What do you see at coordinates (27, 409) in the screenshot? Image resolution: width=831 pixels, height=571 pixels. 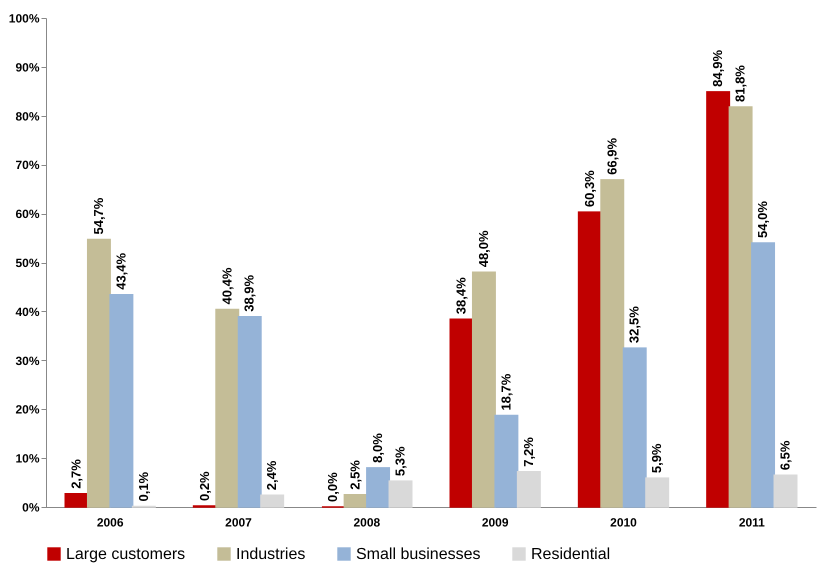 I see `y-tick-label: 20%` at bounding box center [27, 409].